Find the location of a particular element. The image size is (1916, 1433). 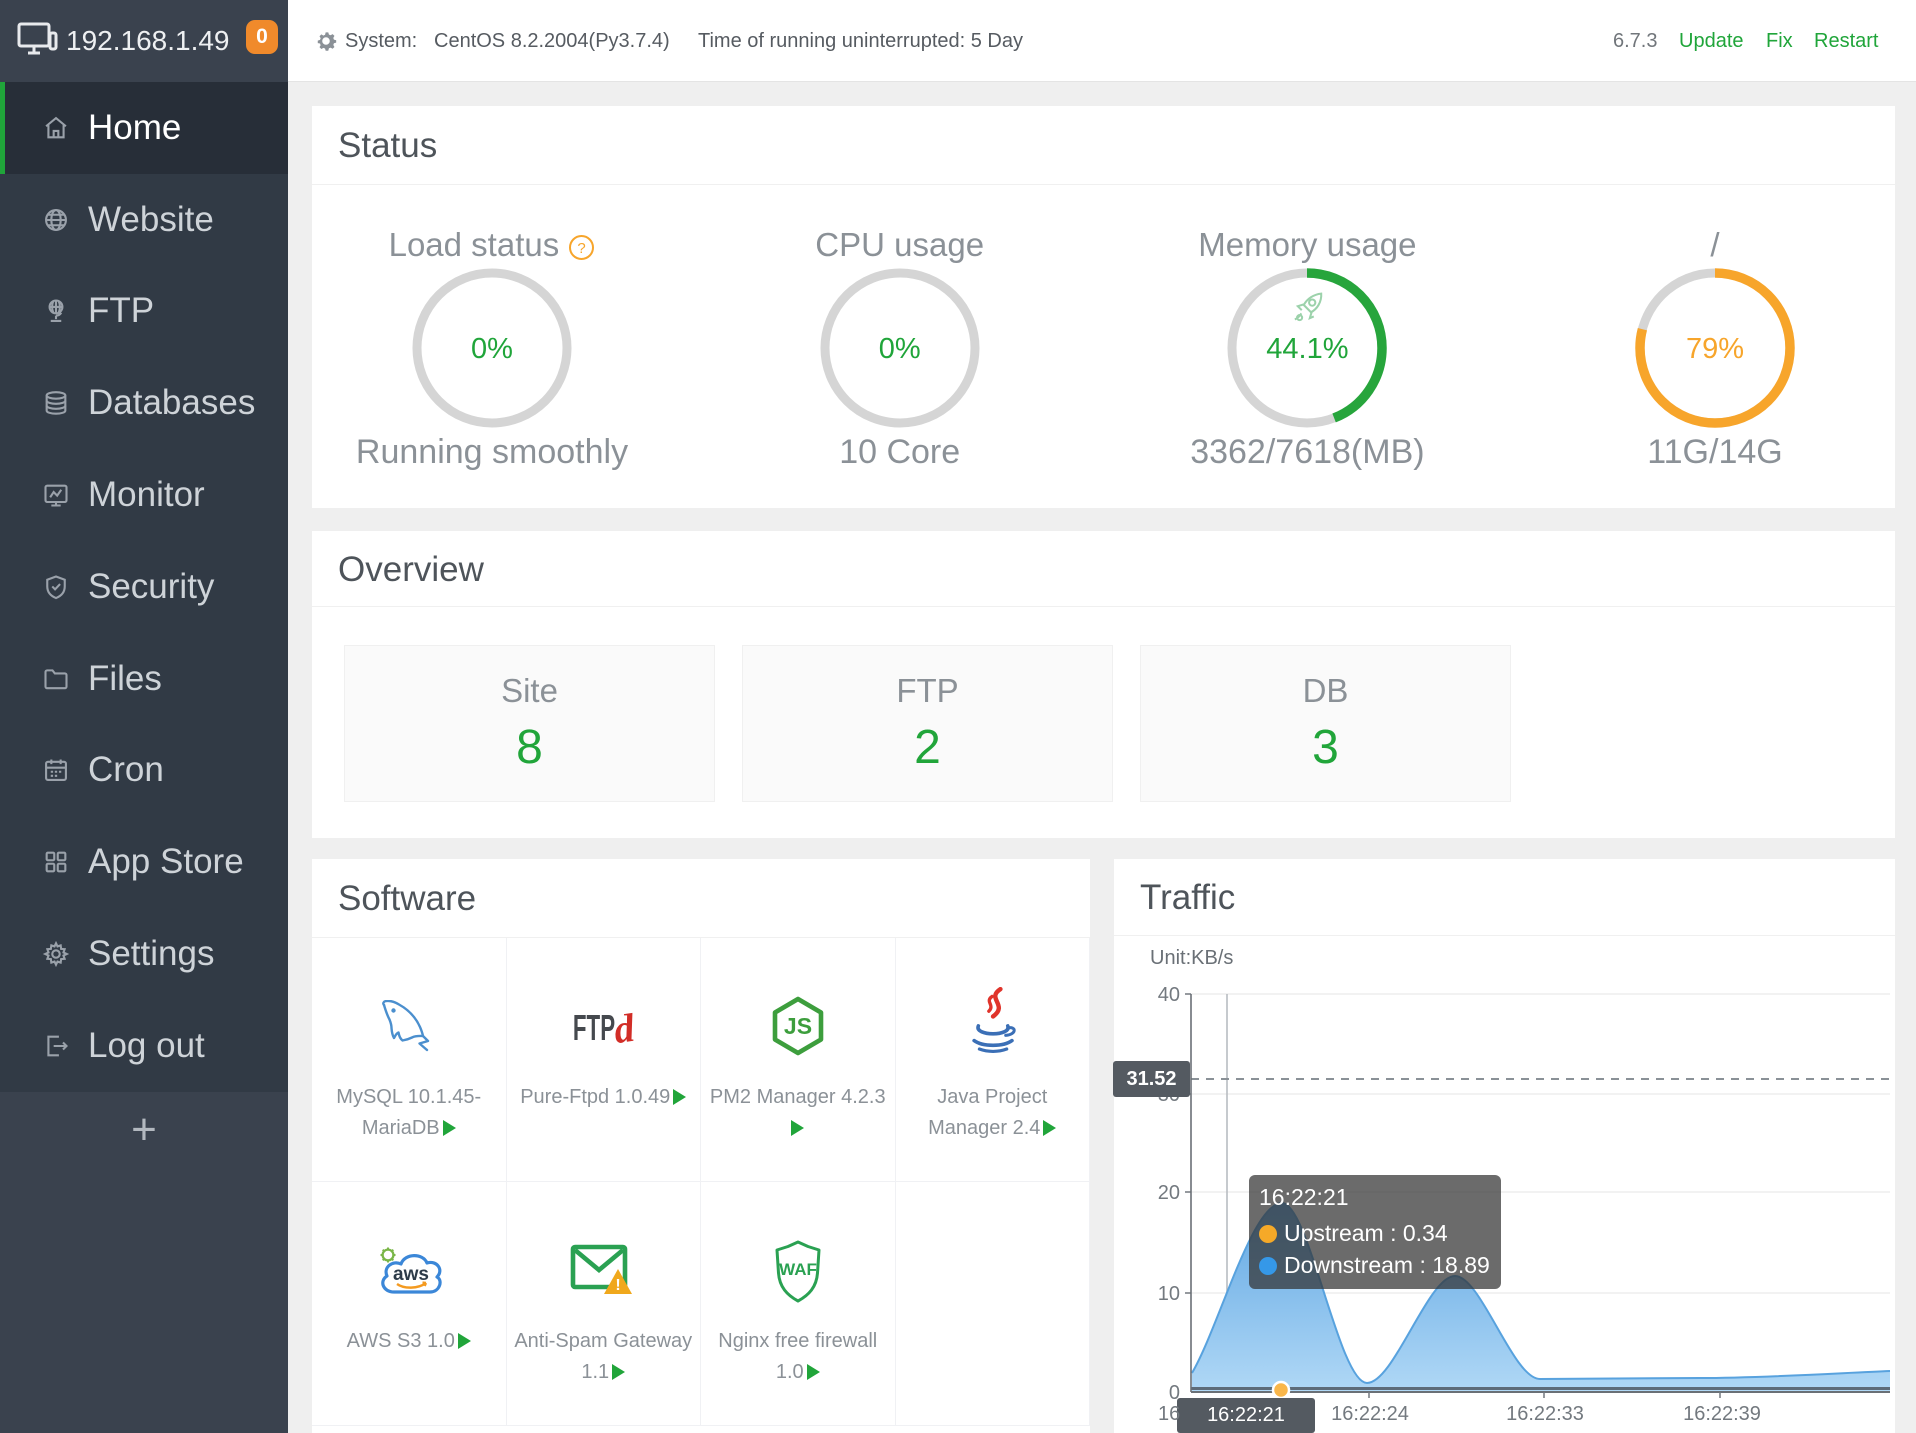

svg-text: aws is located at coordinates (411, 1274).